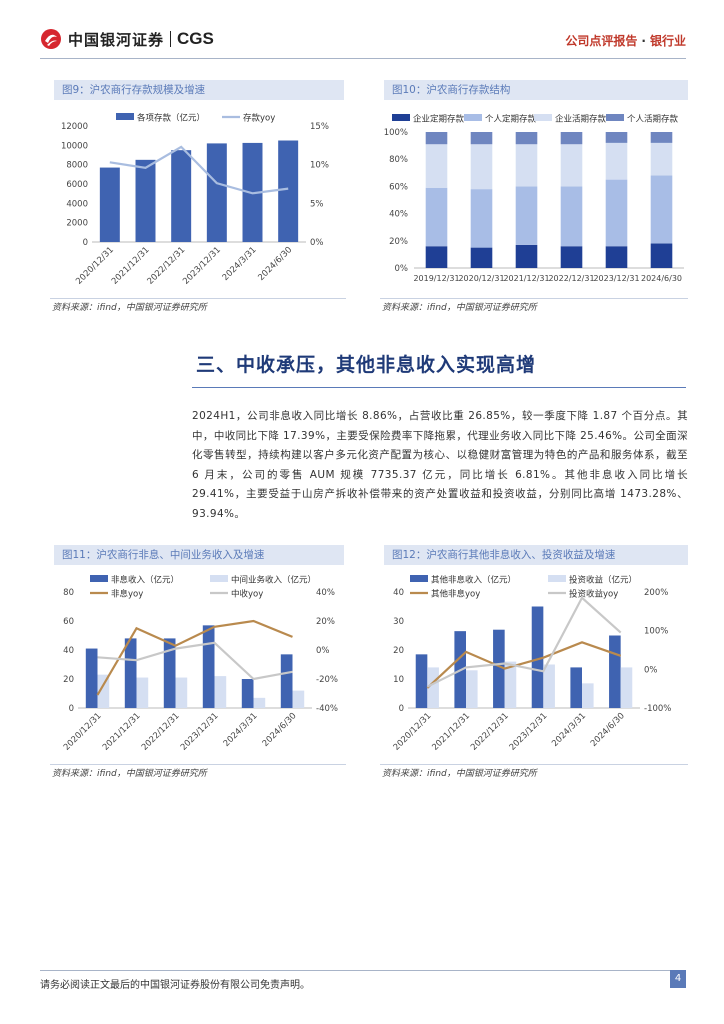 Image resolution: width=724 pixels, height=1024 pixels. What do you see at coordinates (171, 39) in the screenshot?
I see `brand-divider` at bounding box center [171, 39].